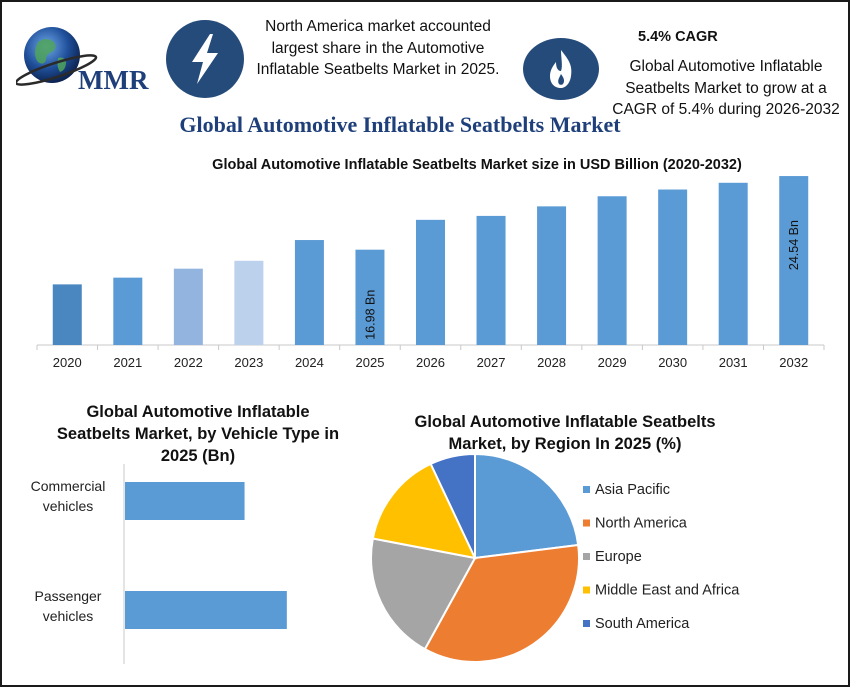 This screenshot has width=850, height=687. I want to click on x-tick-label: 2024, so click(309, 362).